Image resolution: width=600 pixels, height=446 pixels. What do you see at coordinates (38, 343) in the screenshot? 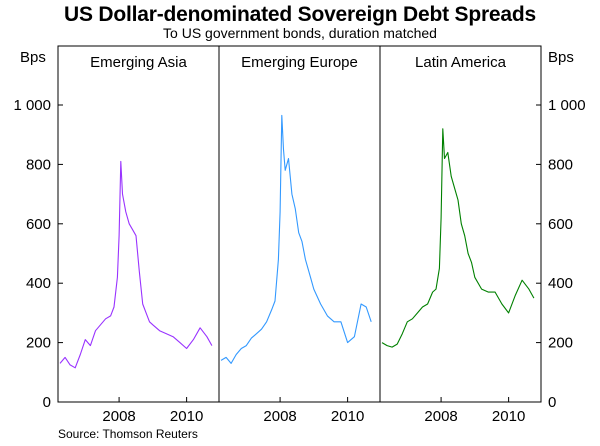
I see `y-tick-label-left: 200` at bounding box center [38, 343].